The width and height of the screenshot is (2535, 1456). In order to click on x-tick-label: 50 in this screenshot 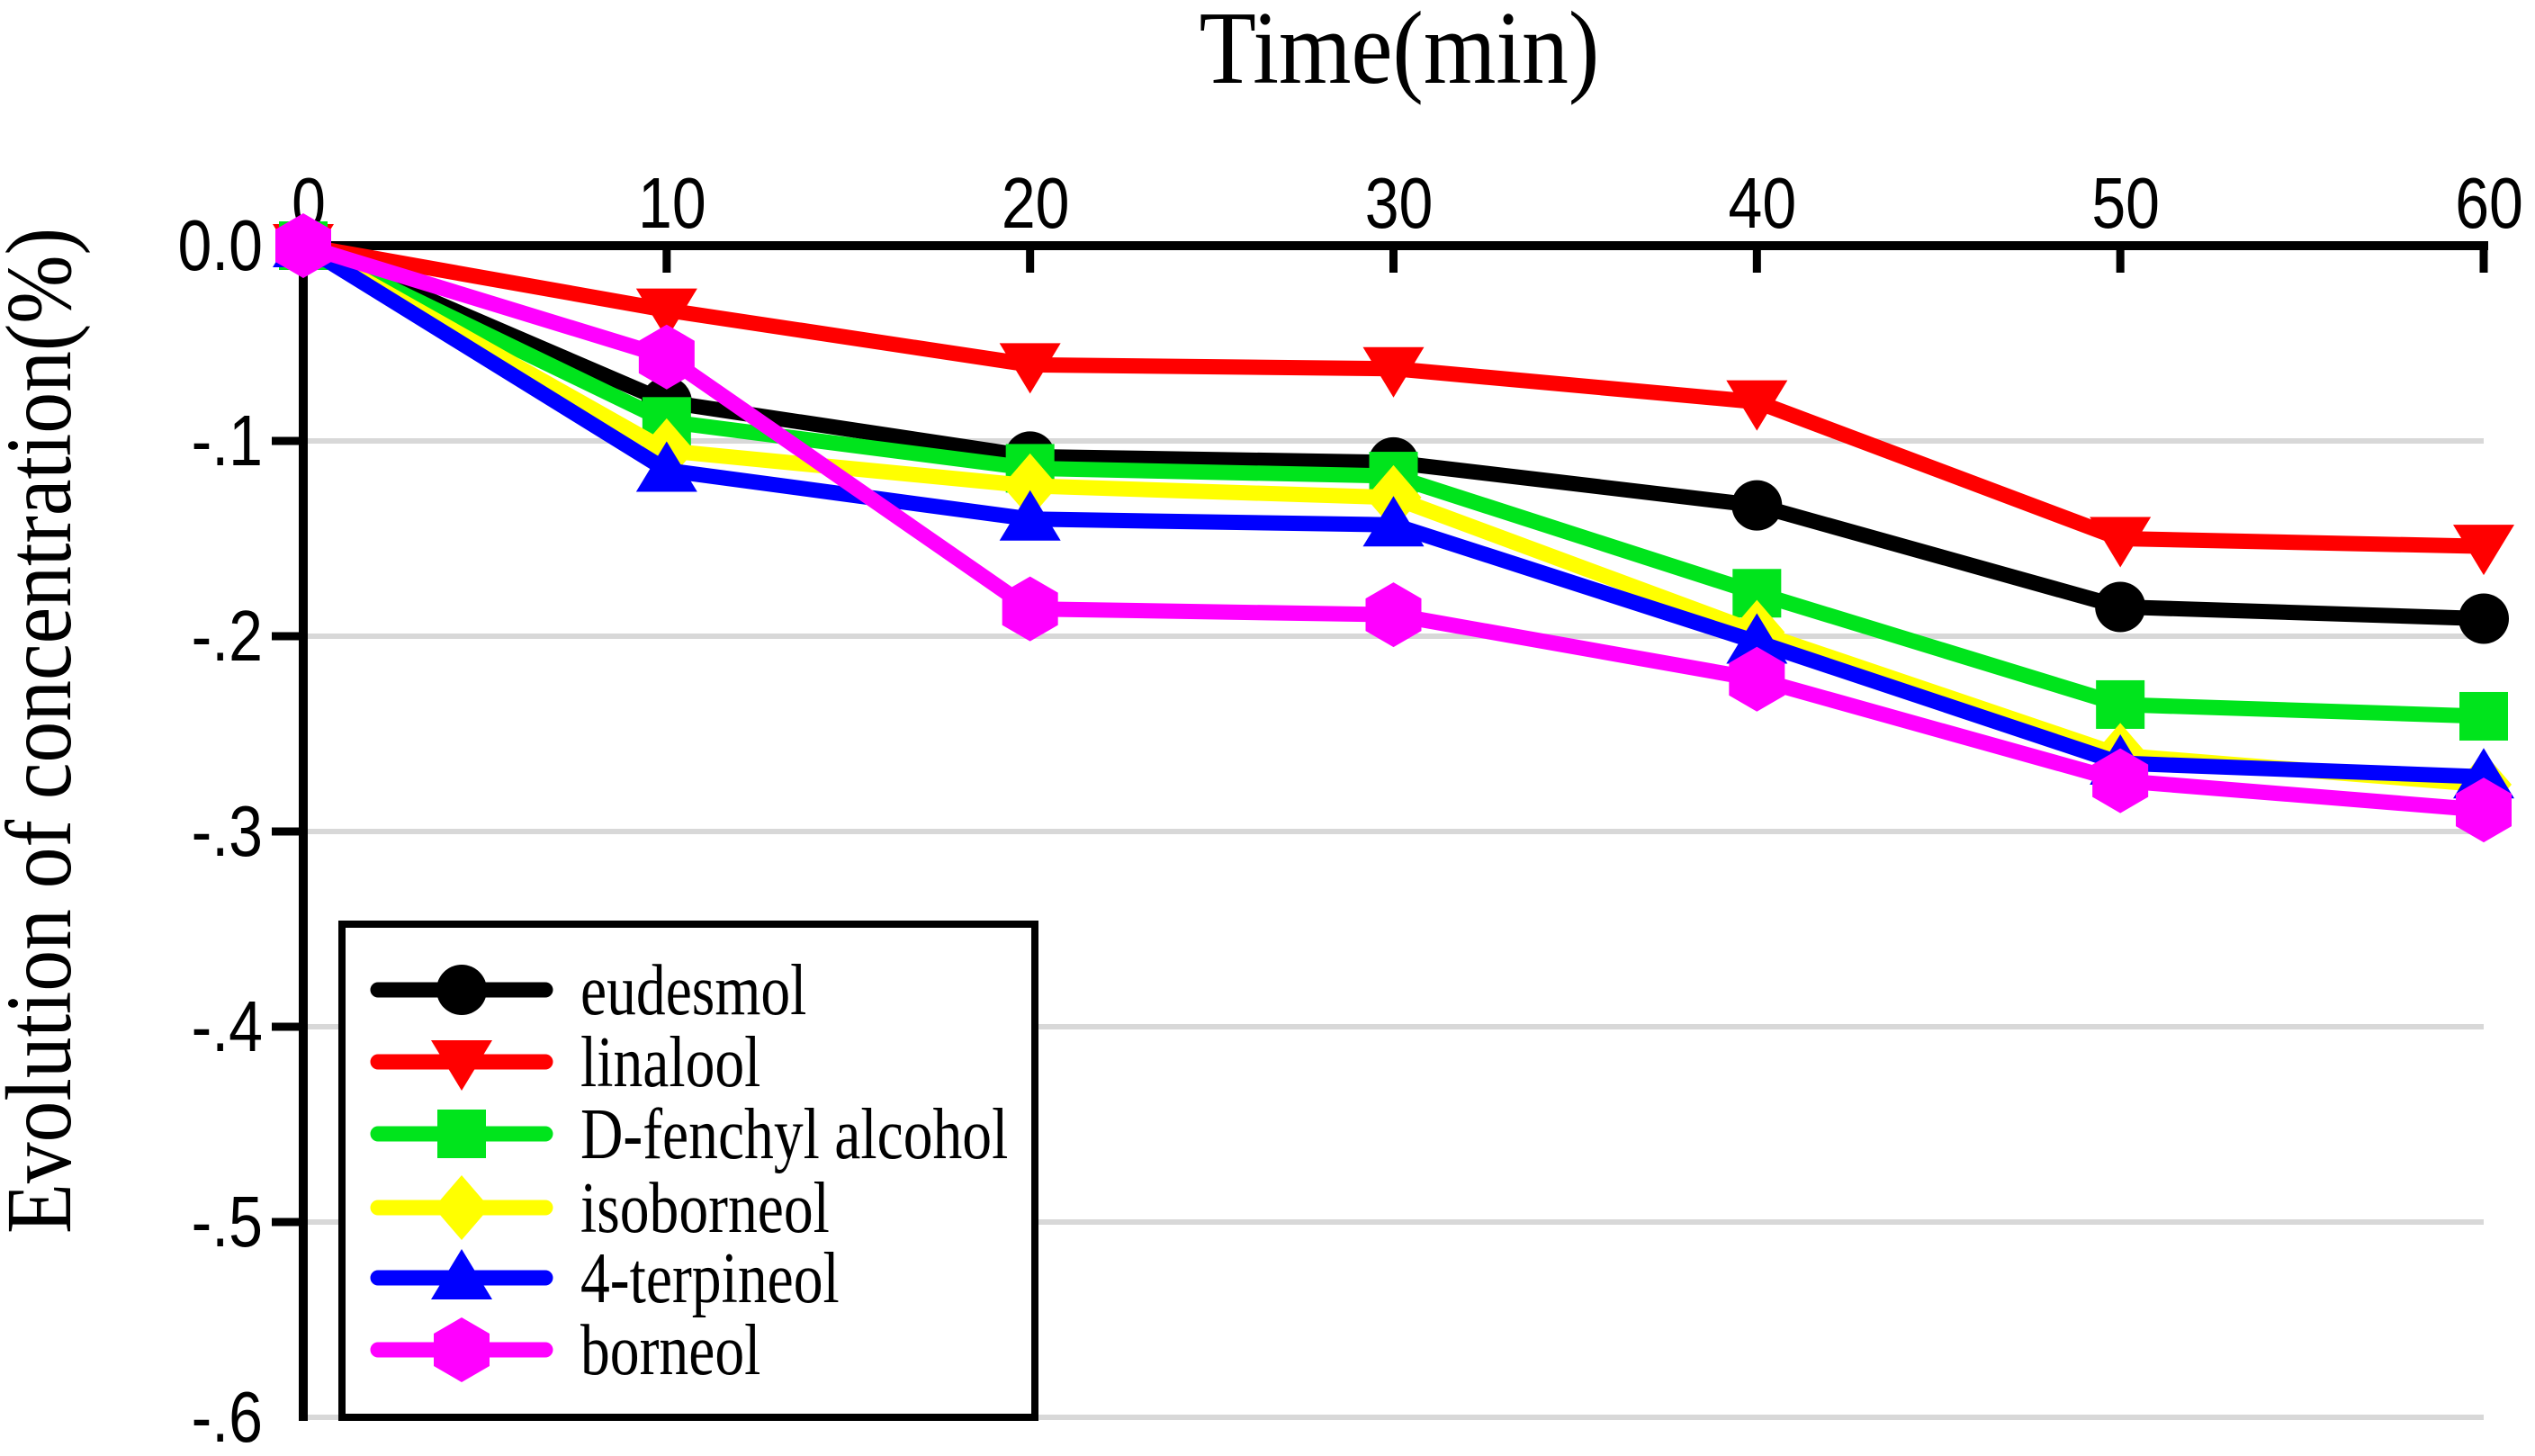, I will do `click(2125, 203)`.